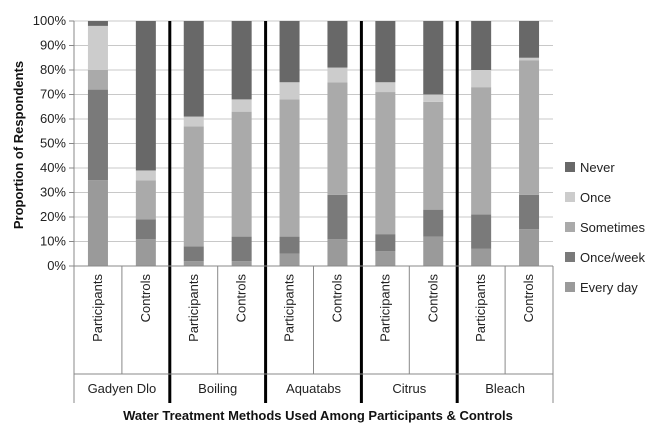  I want to click on group-label: Citrus, so click(409, 388).